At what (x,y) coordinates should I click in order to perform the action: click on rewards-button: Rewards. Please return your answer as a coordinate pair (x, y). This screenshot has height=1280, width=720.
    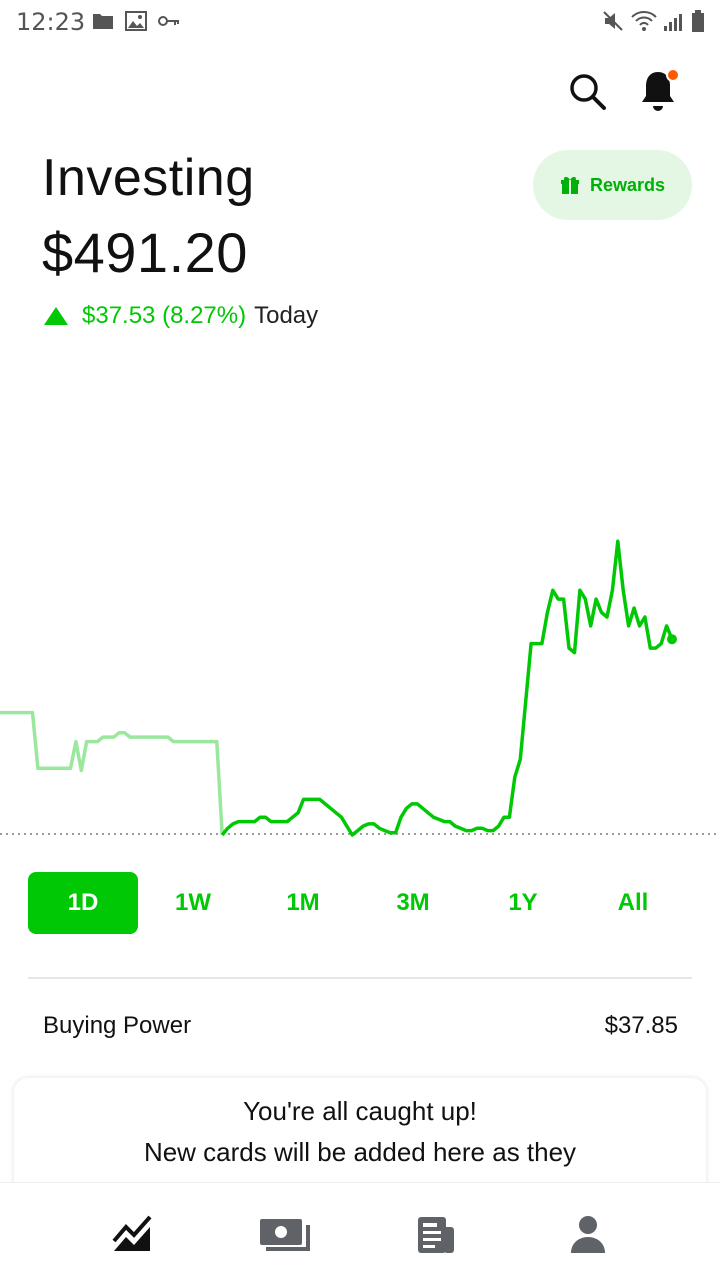
    Looking at the image, I should click on (612, 185).